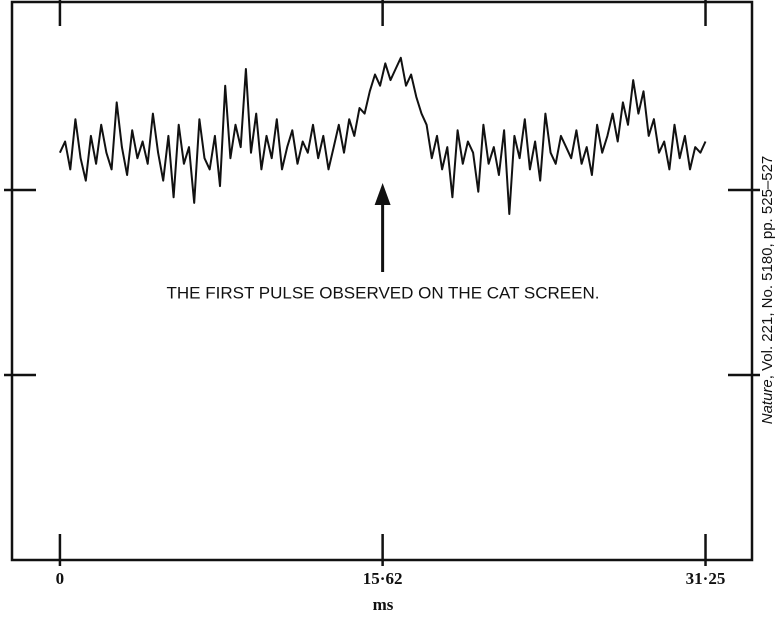 This screenshot has height=618, width=781. What do you see at coordinates (767, 268) in the screenshot?
I see `source-detail: , Vol. 221, No. 5180, pp. 525–527` at bounding box center [767, 268].